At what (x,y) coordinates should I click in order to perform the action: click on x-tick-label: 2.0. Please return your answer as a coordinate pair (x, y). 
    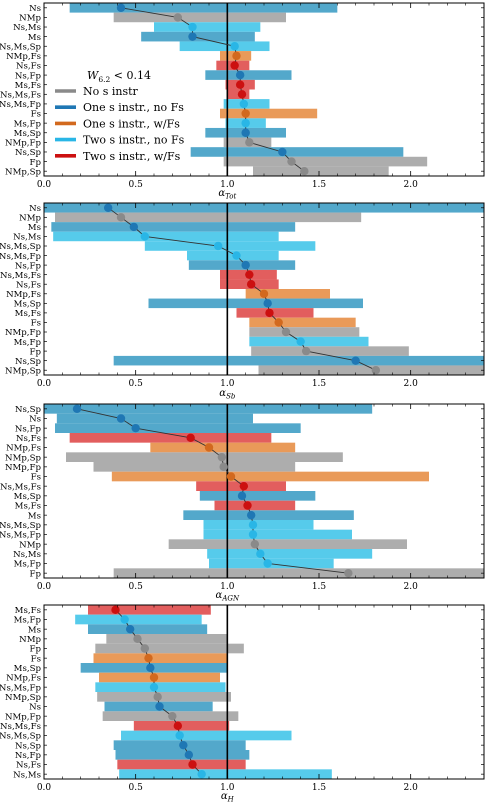
    Looking at the image, I should click on (411, 587).